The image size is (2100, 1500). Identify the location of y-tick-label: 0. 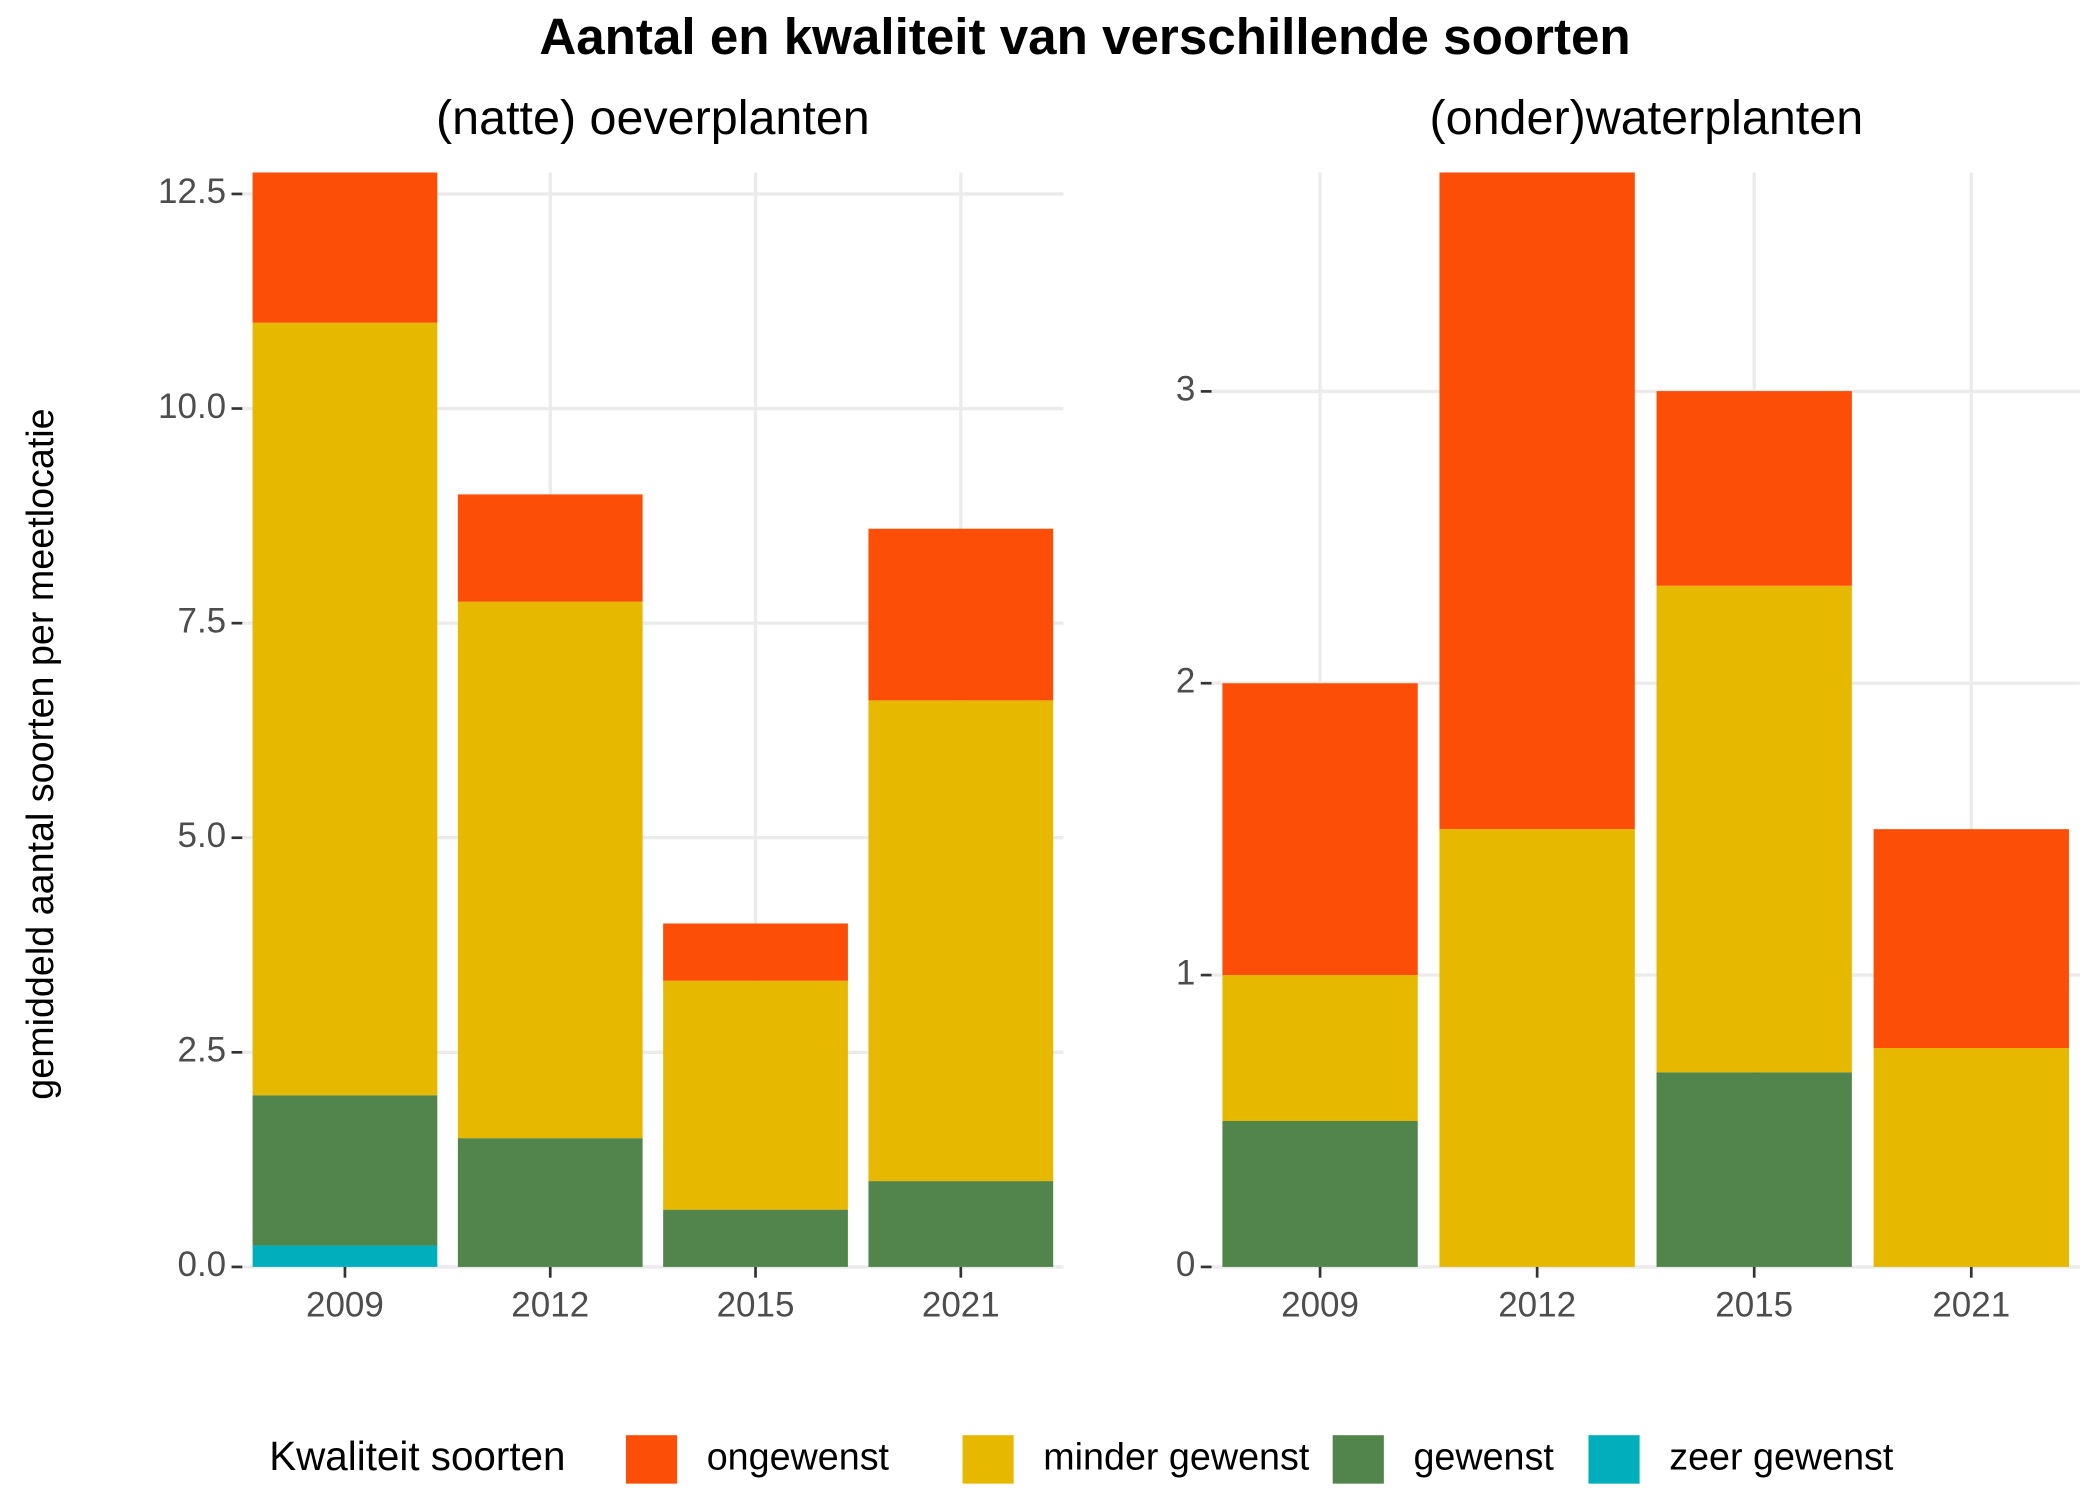
(1185, 1264).